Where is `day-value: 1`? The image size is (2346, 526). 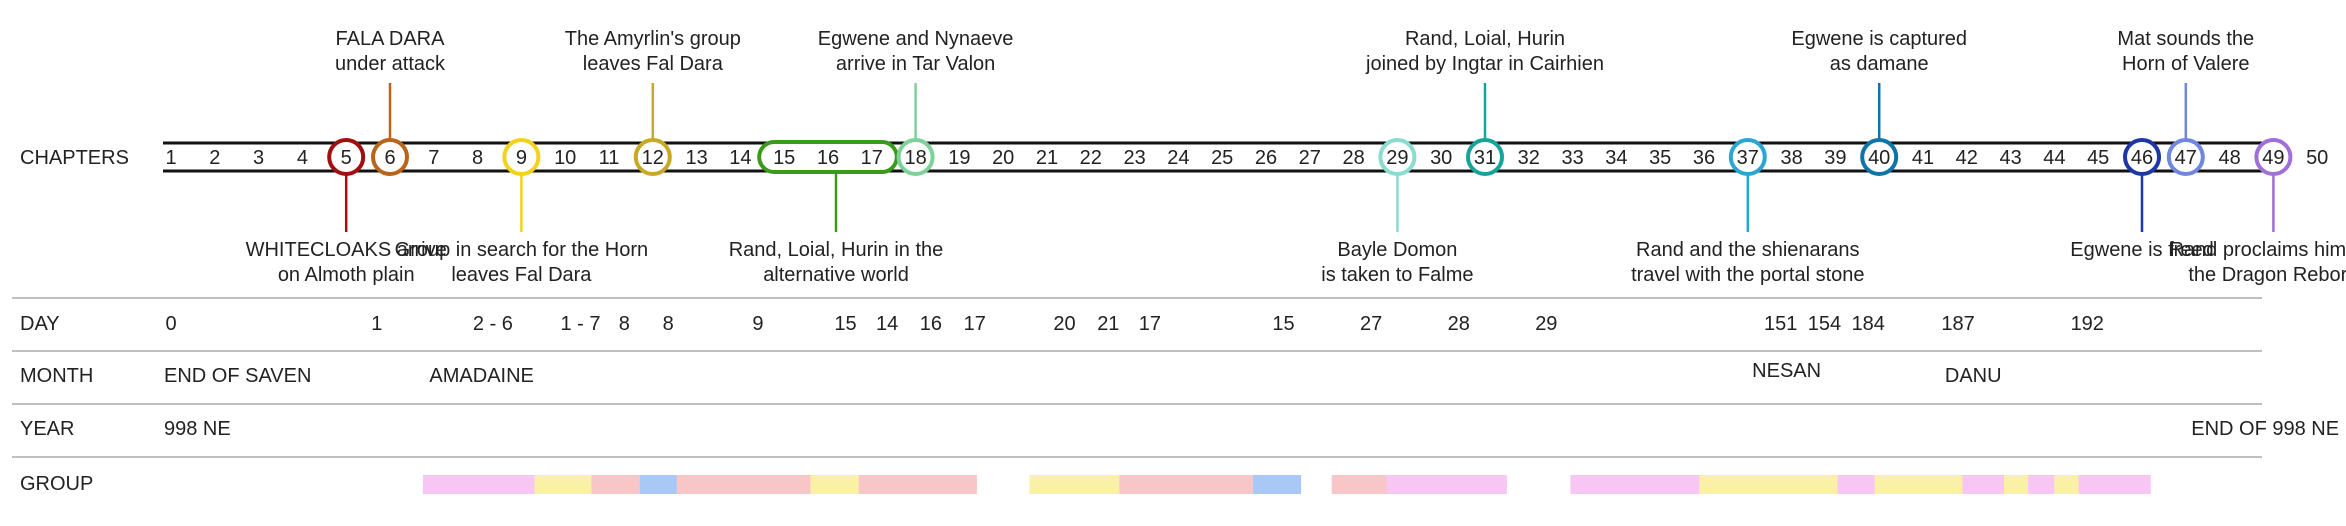
day-value: 1 is located at coordinates (376, 324).